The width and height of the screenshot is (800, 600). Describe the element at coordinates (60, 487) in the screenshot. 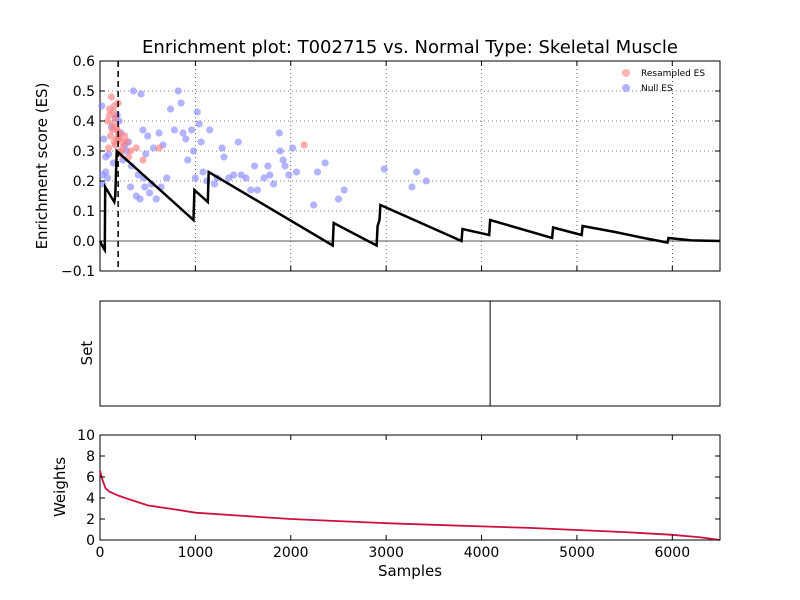

I see `weights-y-axis-label: Weights` at that location.